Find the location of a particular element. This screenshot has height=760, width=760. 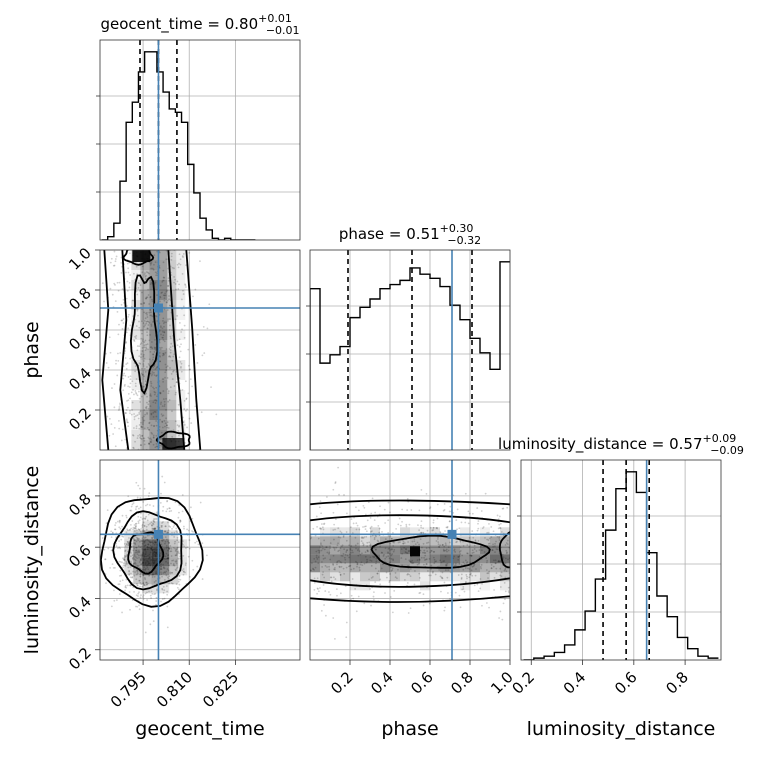

y-tick-label: 0.8 is located at coordinates (80, 299).